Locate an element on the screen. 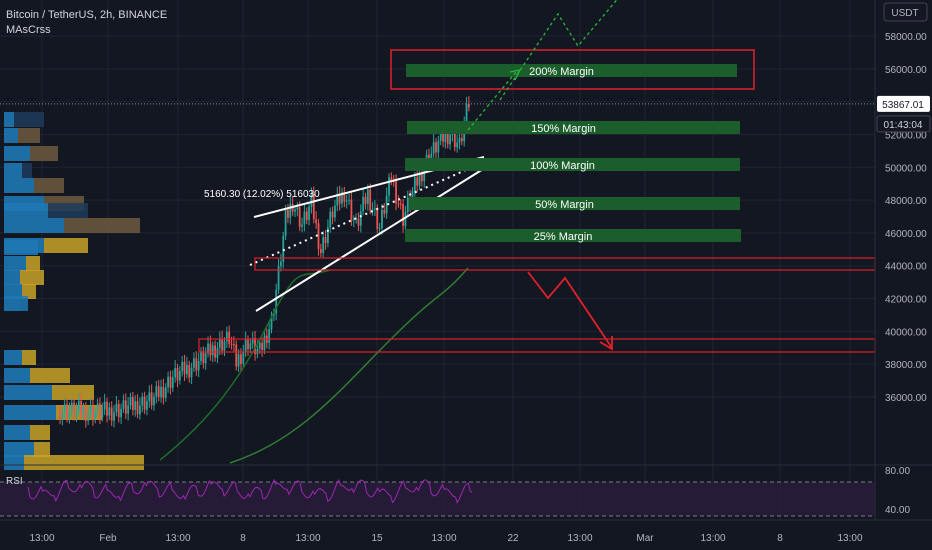 The image size is (932, 550). price-tick: 52000.00 is located at coordinates (906, 135).